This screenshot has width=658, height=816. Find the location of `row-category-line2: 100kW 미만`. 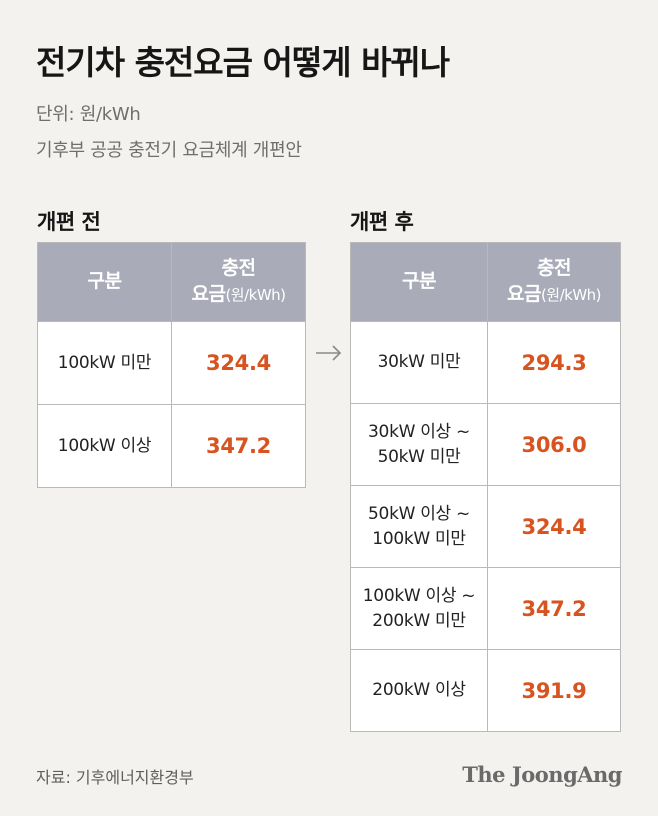

row-category-line2: 100kW 미만 is located at coordinates (419, 538).